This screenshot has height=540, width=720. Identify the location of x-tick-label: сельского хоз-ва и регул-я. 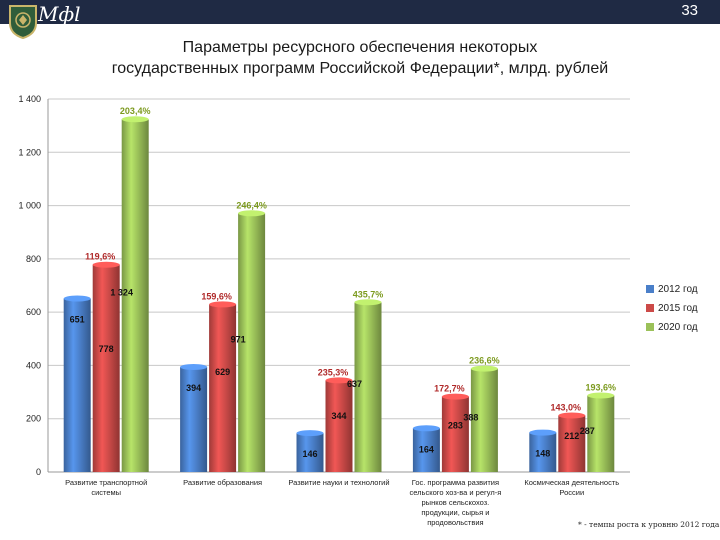
(456, 492).